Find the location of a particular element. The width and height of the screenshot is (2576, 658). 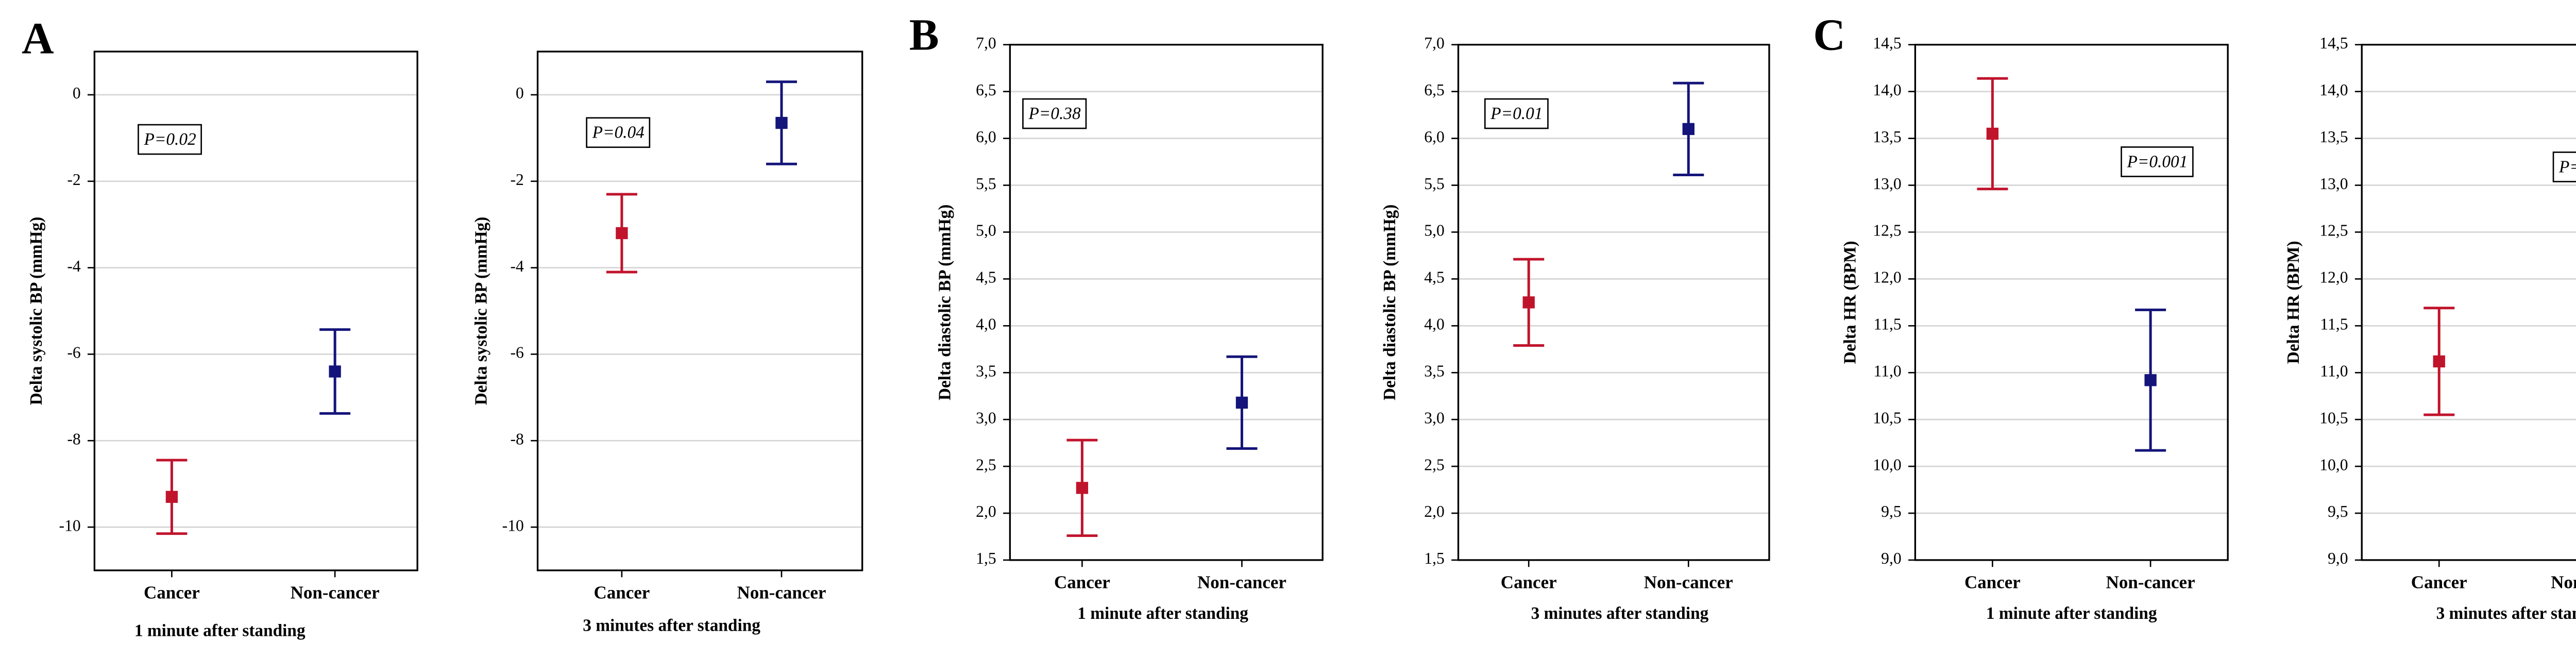

p-value-annotation: P=0.01 is located at coordinates (1517, 113).